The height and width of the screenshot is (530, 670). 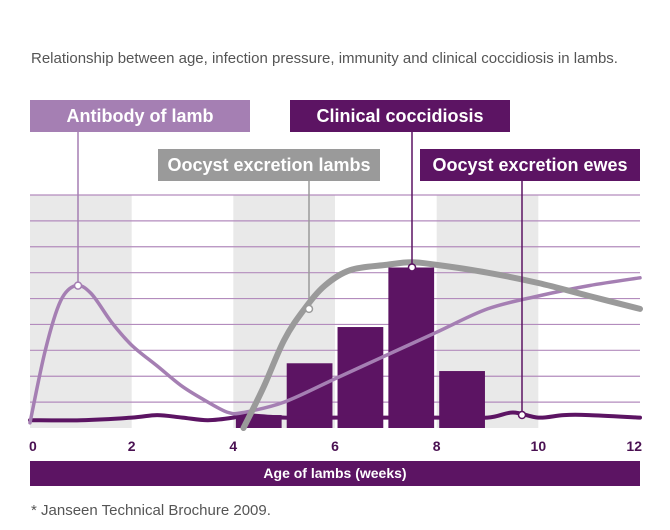 I want to click on label-box-antibody-of-lamb, so click(x=140, y=116).